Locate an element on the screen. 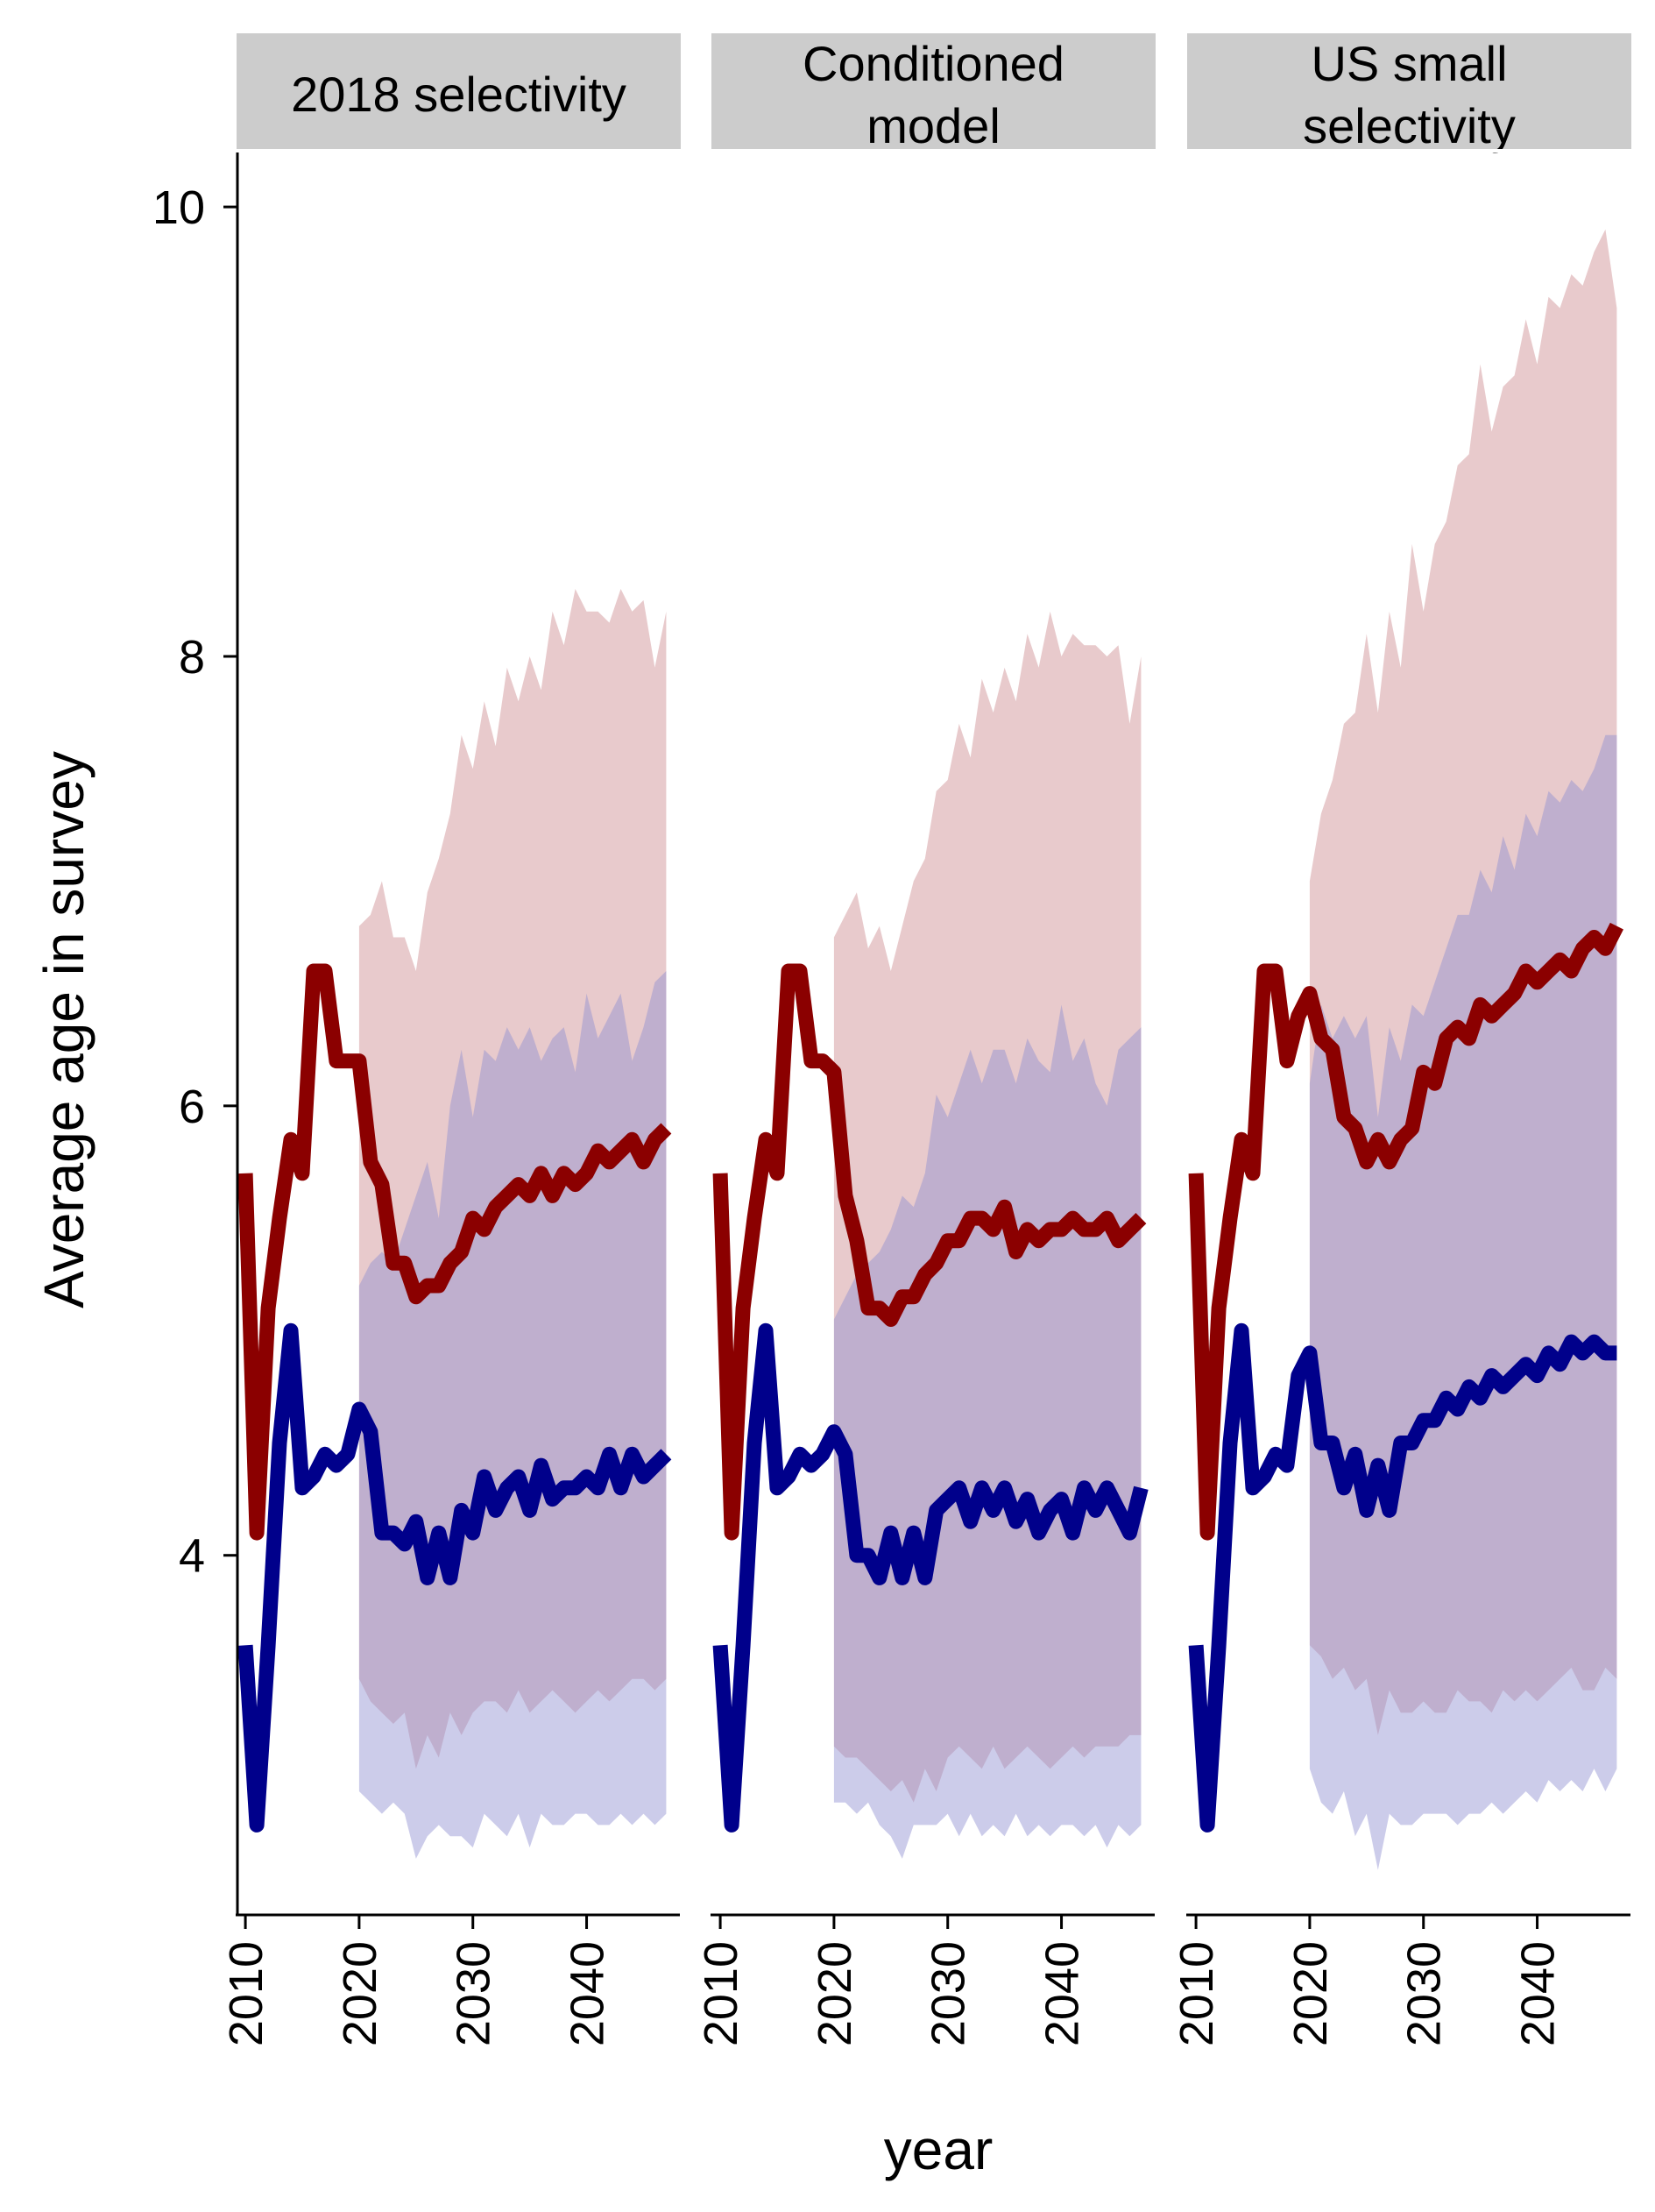  panel-3-strip is located at coordinates (1409, 91).